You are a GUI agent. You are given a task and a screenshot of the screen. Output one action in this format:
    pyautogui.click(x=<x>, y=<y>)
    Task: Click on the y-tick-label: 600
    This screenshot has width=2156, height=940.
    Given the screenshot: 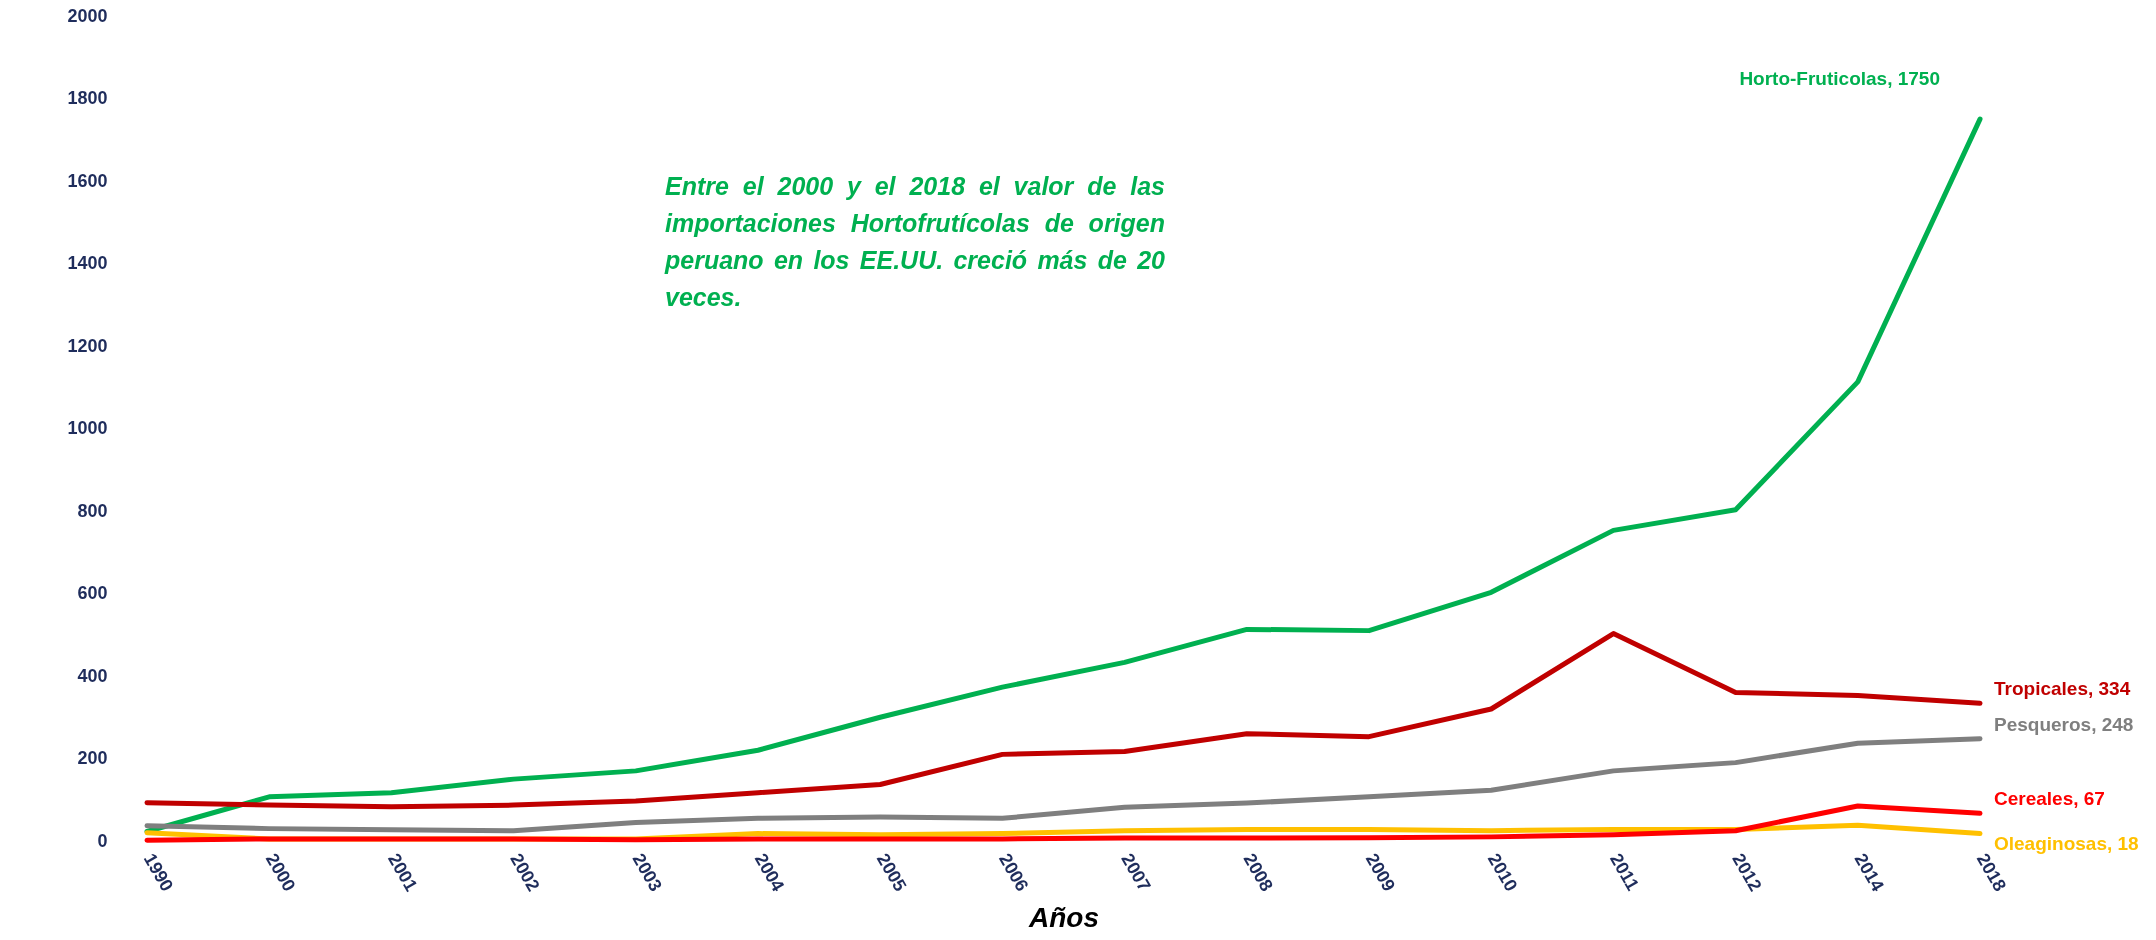 What is the action you would take?
    pyautogui.click(x=92, y=593)
    